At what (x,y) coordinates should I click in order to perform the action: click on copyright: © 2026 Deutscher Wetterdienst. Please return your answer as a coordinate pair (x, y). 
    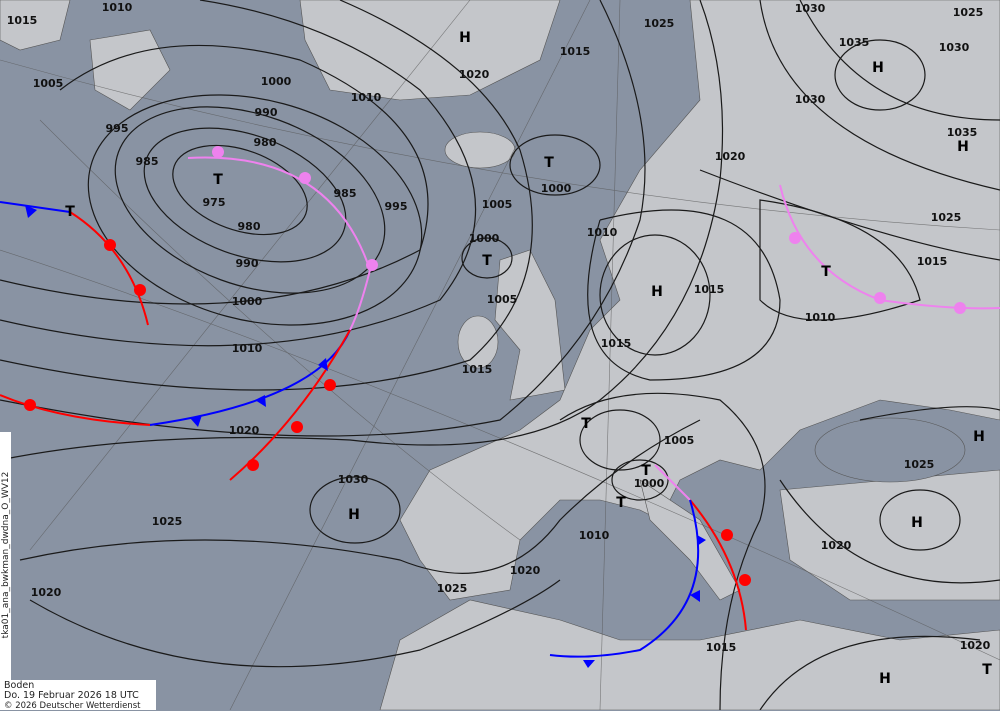
    Looking at the image, I should click on (72, 706).